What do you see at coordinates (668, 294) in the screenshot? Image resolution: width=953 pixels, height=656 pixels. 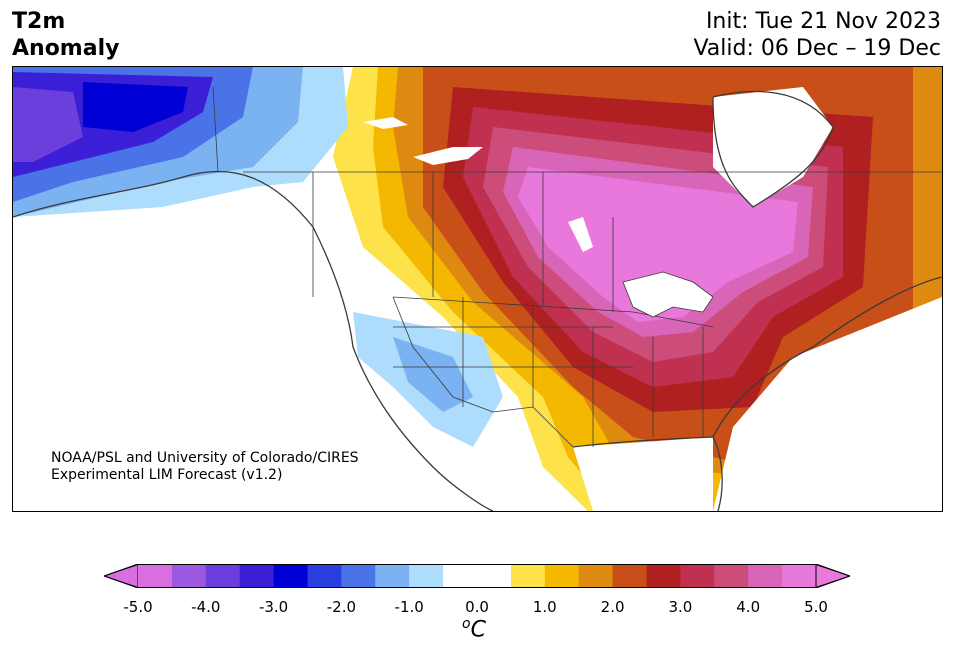 I see `great-lakes` at bounding box center [668, 294].